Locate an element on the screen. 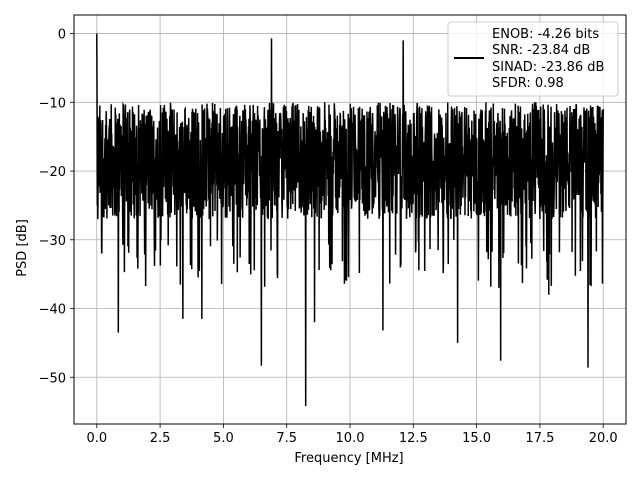 The width and height of the screenshot is (640, 480). legend-entry-snr: SNR: -23.84 dB is located at coordinates (541, 50).